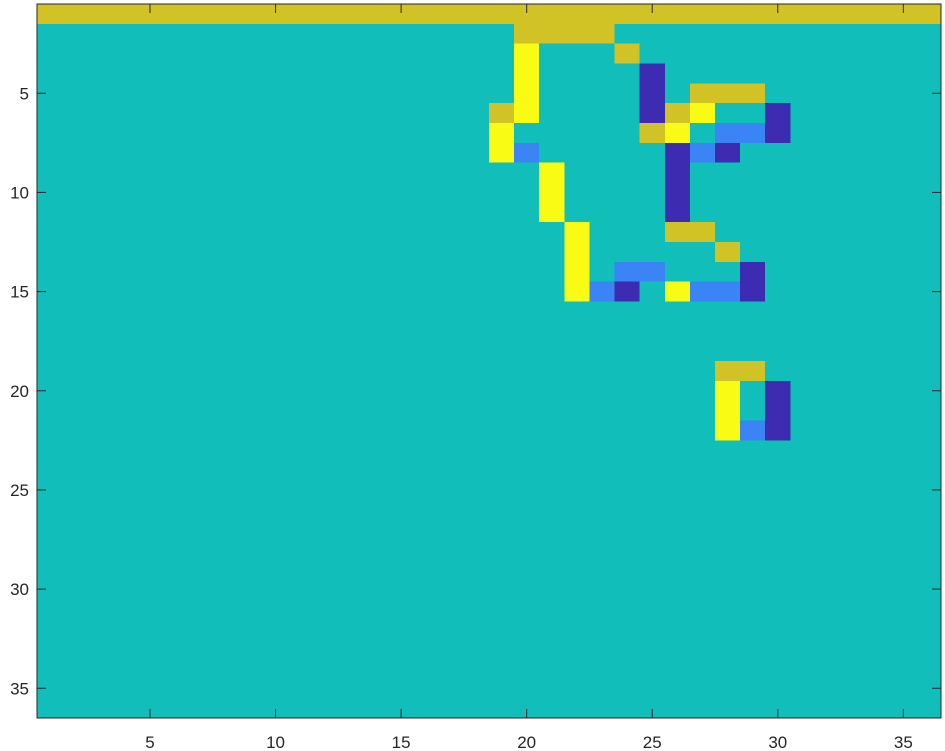 This screenshot has width=945, height=751. Describe the element at coordinates (19, 688) in the screenshot. I see `y-tick-label: 35` at that location.